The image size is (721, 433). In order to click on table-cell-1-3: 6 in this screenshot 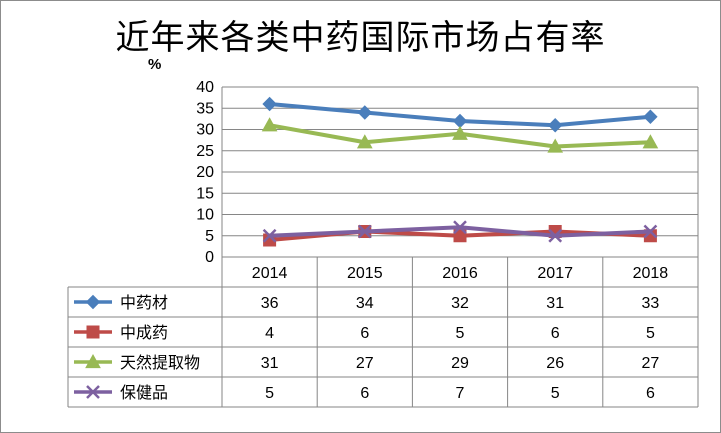, I will do `click(555, 333)`.